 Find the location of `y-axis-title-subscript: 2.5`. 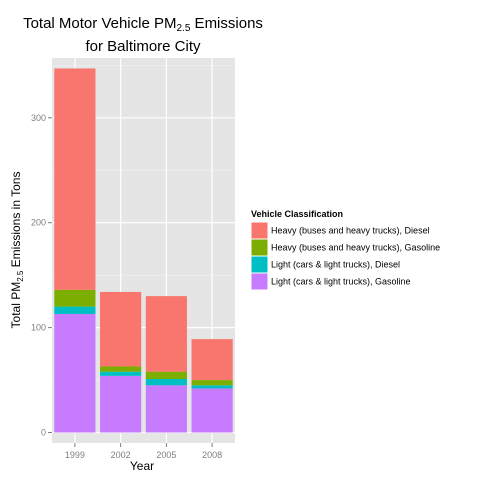

y-axis-title-subscript: 2.5 is located at coordinates (20, 276).